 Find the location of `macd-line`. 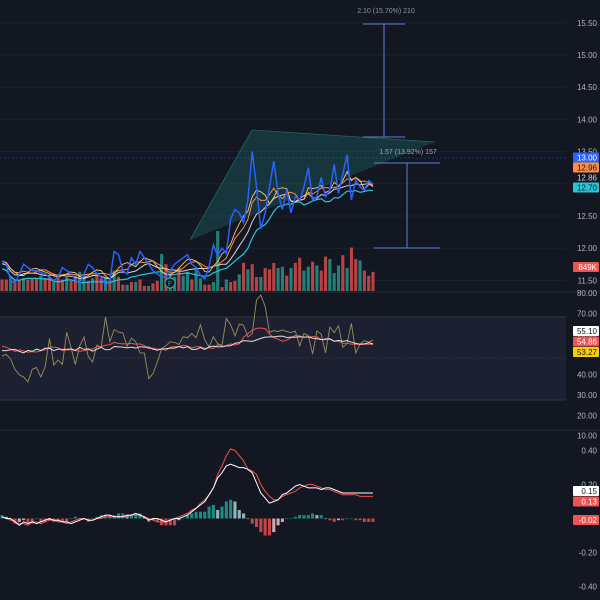

macd-line is located at coordinates (187, 494).